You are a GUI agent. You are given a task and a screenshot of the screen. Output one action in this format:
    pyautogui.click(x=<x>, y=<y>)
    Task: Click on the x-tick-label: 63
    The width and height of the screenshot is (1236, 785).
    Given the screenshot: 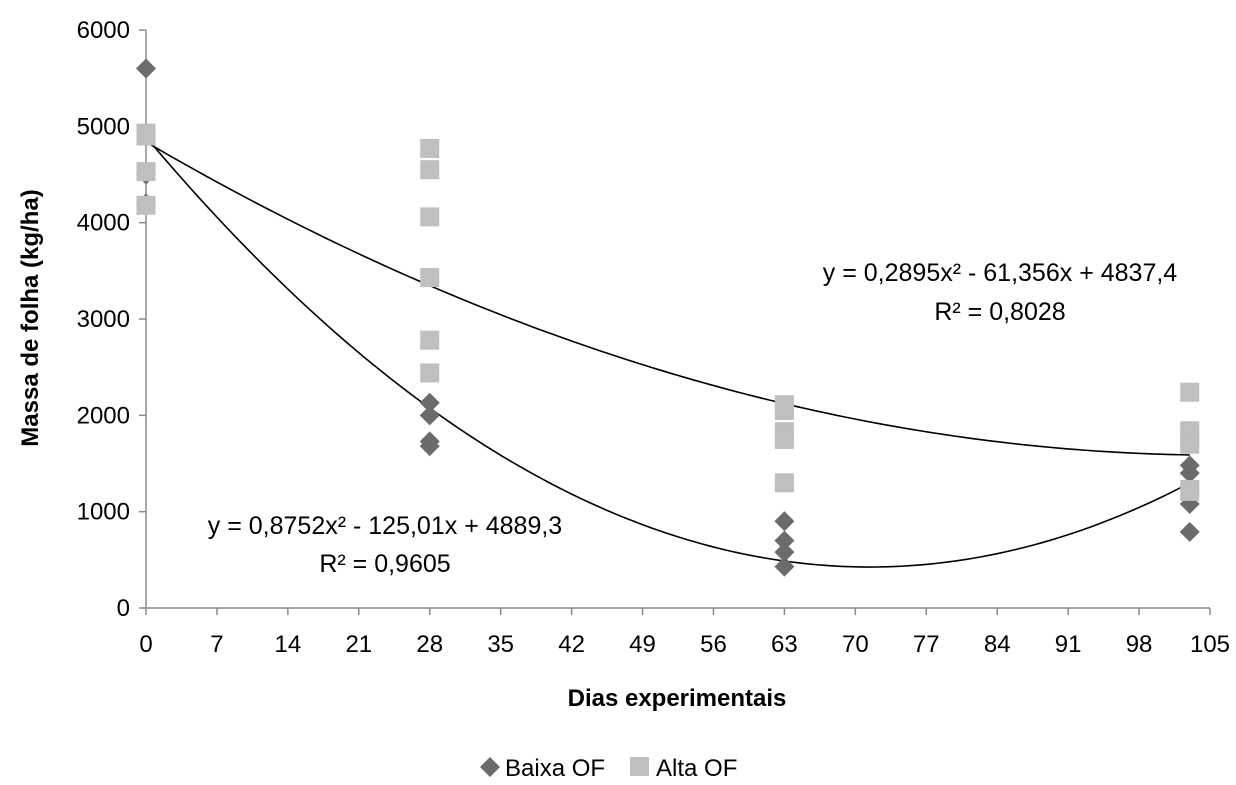 What is the action you would take?
    pyautogui.click(x=784, y=644)
    